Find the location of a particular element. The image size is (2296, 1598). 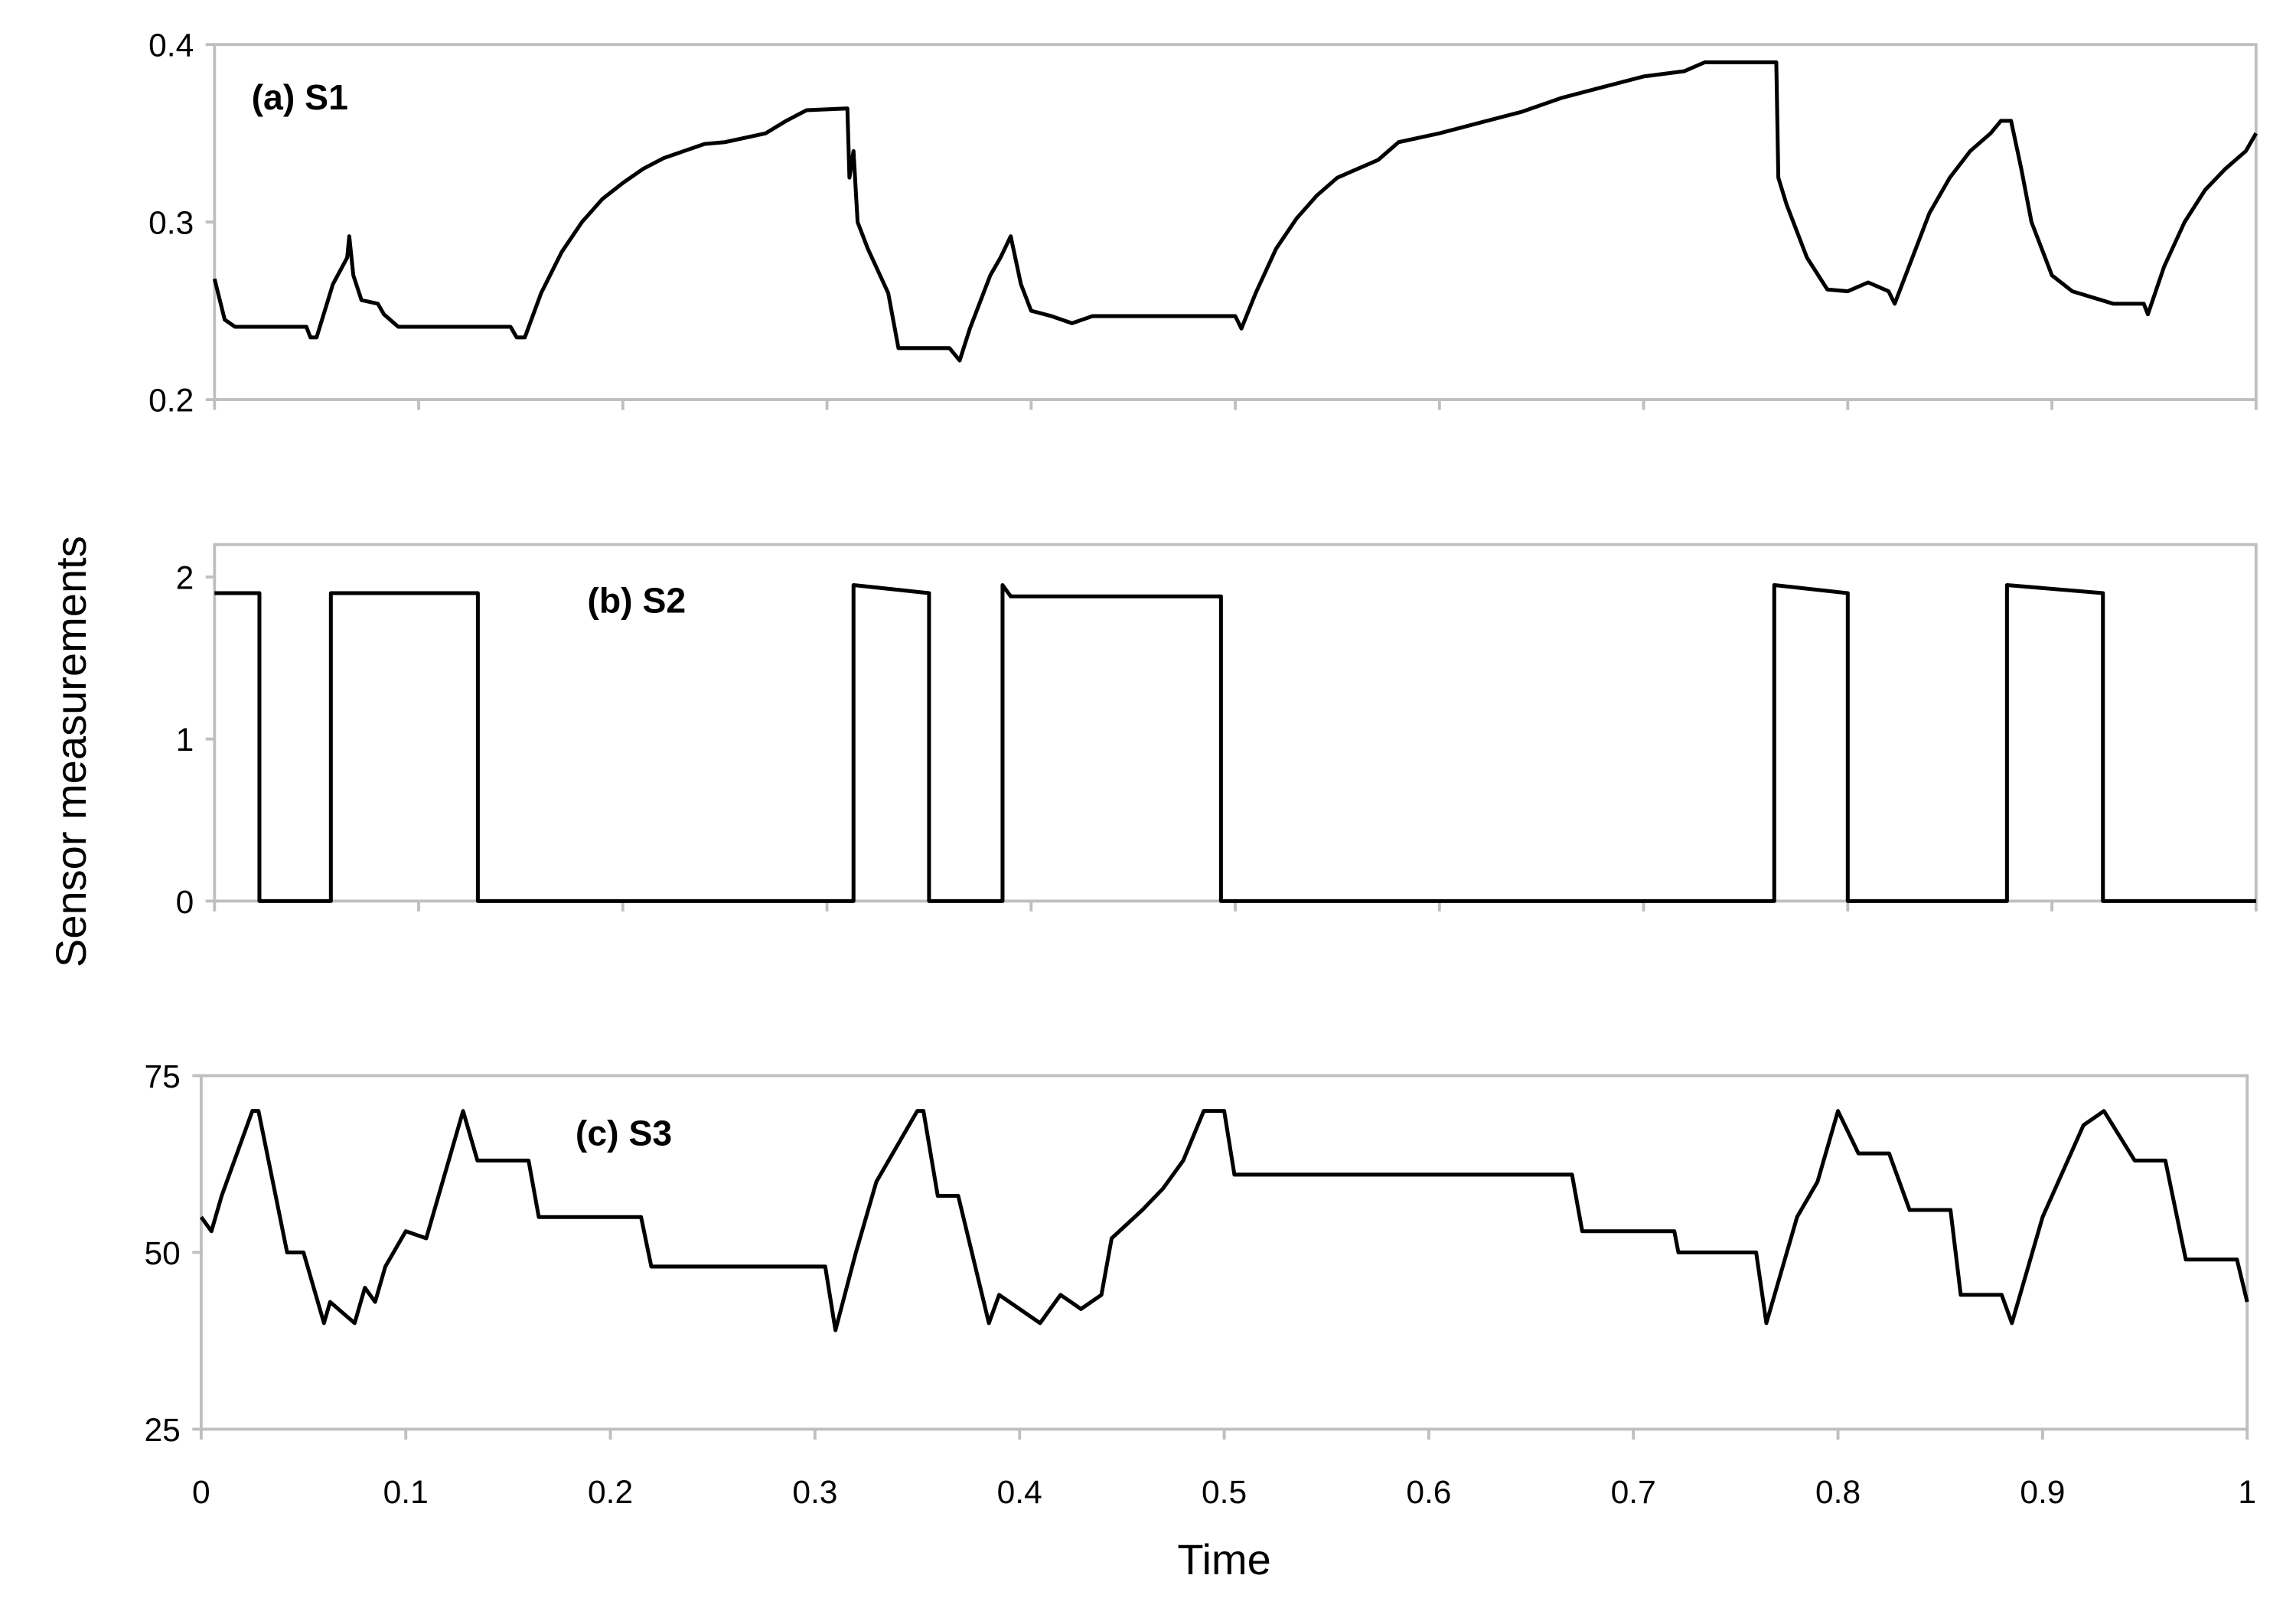

x-tick-label: 0.9 is located at coordinates (2042, 1493).